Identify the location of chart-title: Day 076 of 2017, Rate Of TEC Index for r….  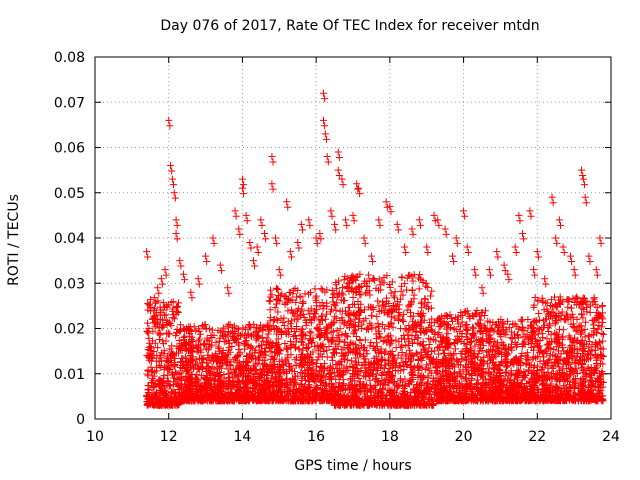
(350, 26).